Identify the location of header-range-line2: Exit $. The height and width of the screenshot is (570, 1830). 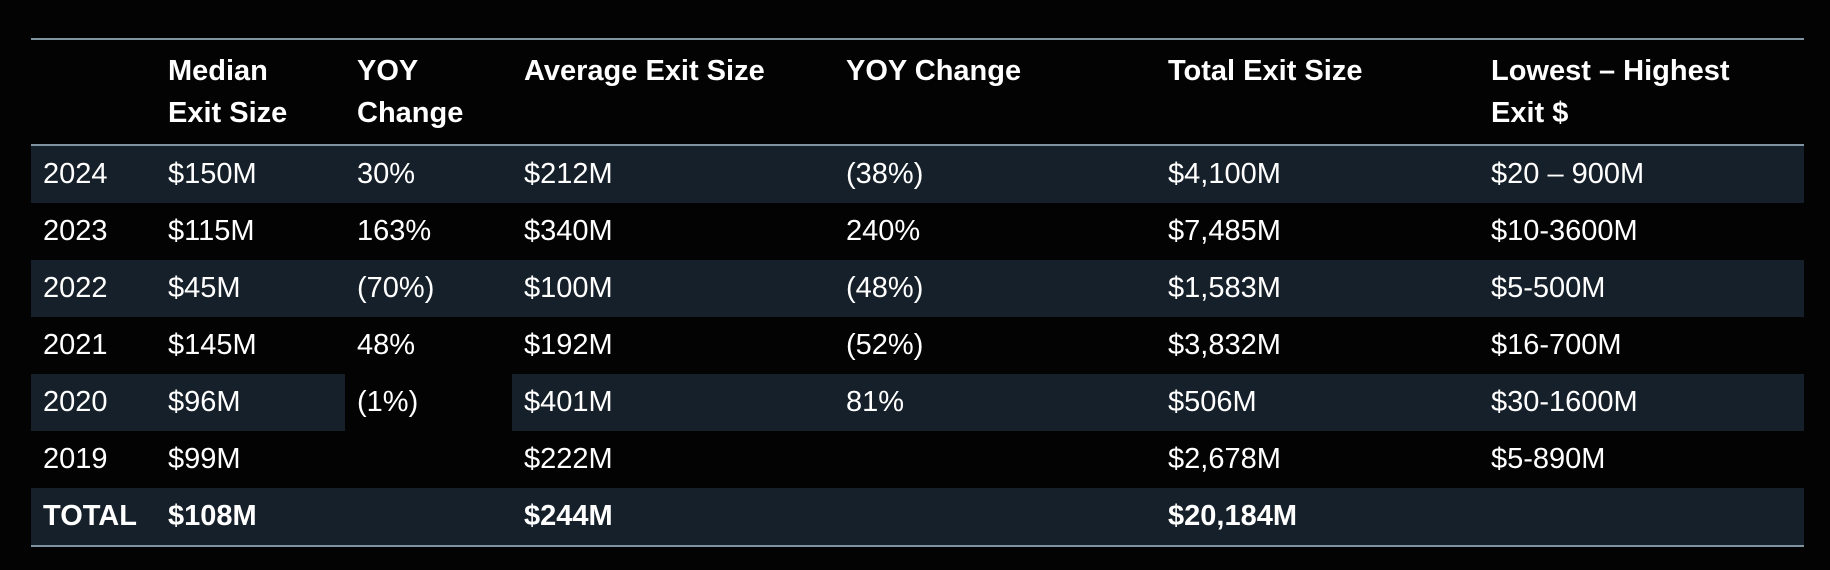
(1530, 113).